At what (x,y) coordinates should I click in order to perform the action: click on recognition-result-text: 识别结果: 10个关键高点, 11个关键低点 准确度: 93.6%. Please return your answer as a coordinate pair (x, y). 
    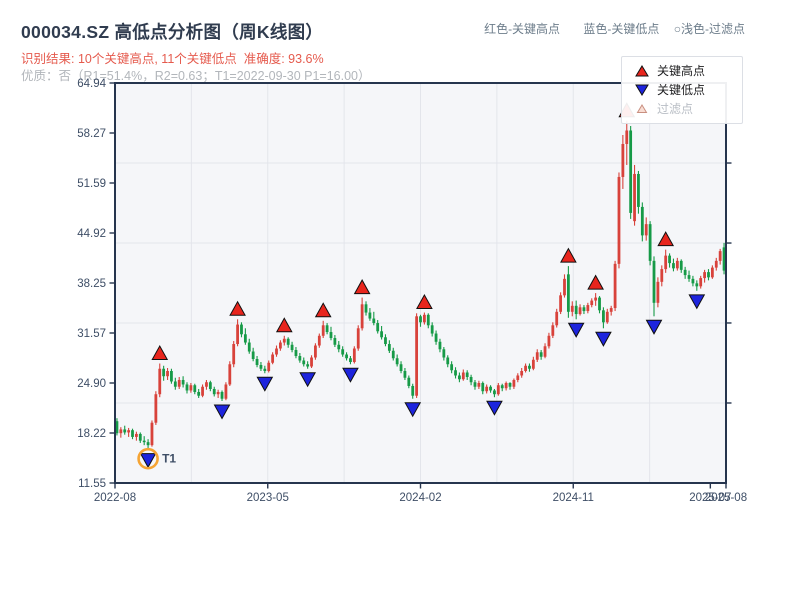
    Looking at the image, I should click on (172, 59).